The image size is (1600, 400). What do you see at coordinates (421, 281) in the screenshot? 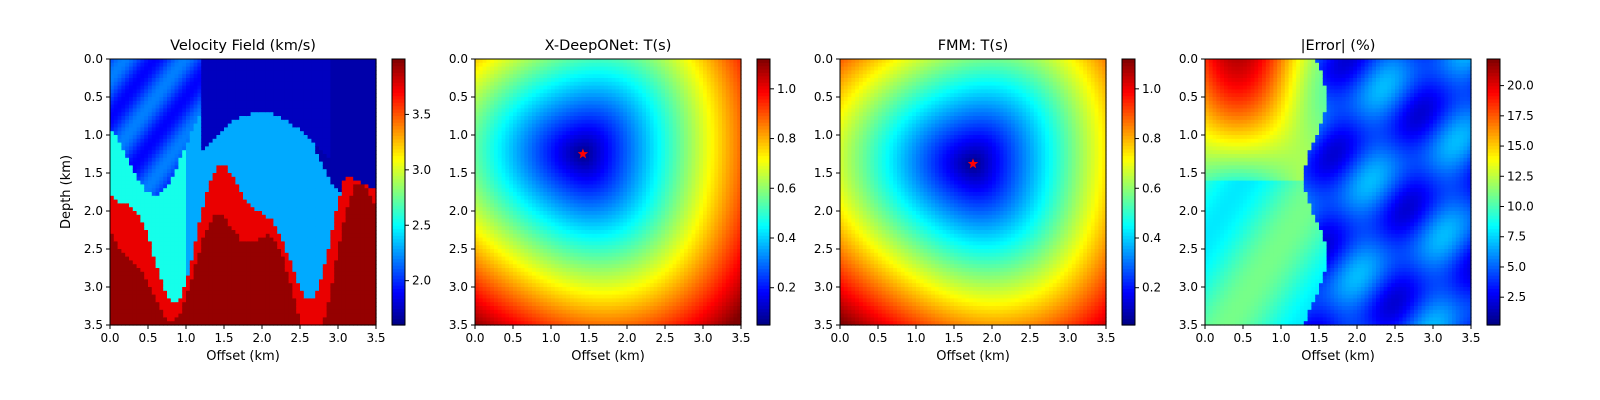
I see `colorbar-tick-label: 2.0` at bounding box center [421, 281].